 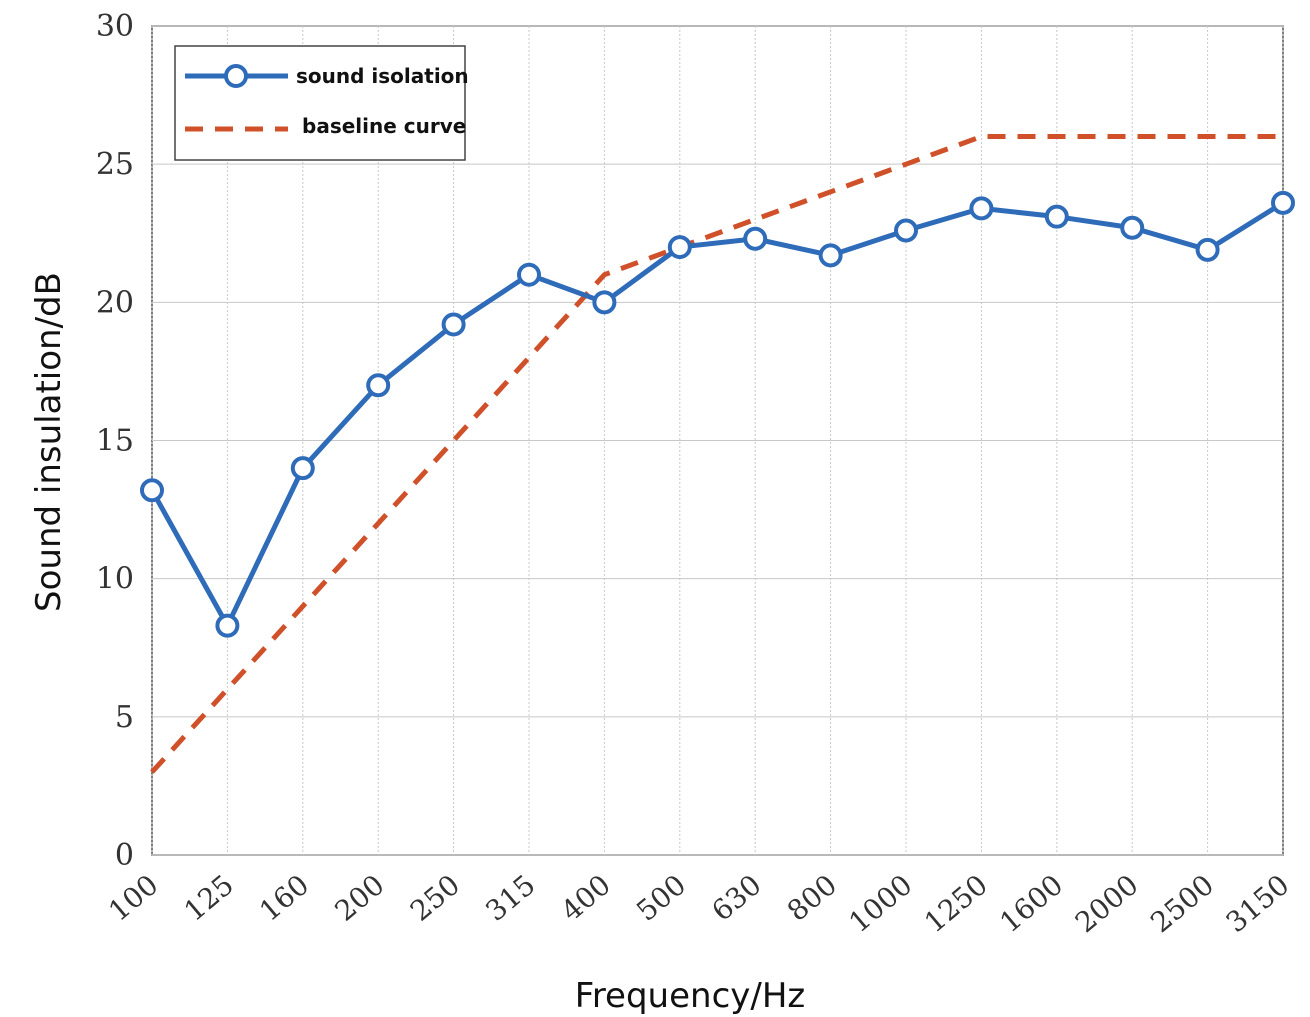 What do you see at coordinates (737, 898) in the screenshot?
I see `x-tick-label: 630` at bounding box center [737, 898].